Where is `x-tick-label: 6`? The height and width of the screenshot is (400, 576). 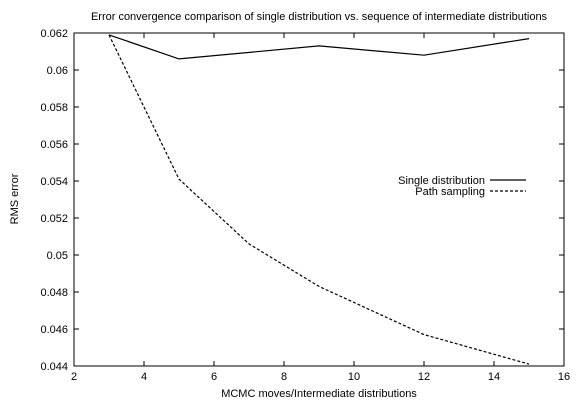 x-tick-label: 6 is located at coordinates (214, 377).